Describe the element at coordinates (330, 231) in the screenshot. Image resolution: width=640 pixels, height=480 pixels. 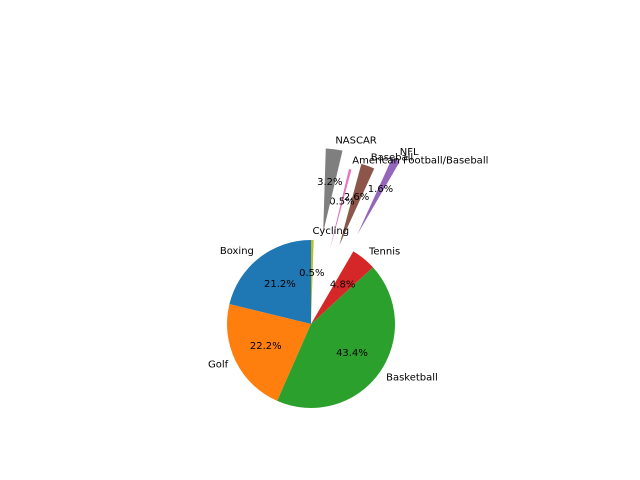
I see `slice-label-cycling: Cycling` at that location.